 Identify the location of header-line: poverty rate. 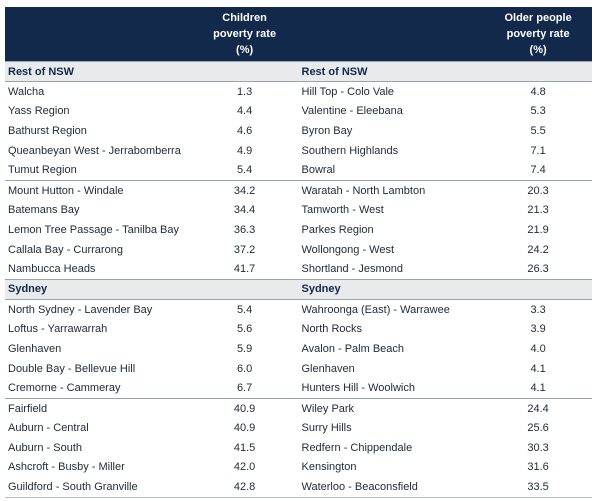
(538, 34).